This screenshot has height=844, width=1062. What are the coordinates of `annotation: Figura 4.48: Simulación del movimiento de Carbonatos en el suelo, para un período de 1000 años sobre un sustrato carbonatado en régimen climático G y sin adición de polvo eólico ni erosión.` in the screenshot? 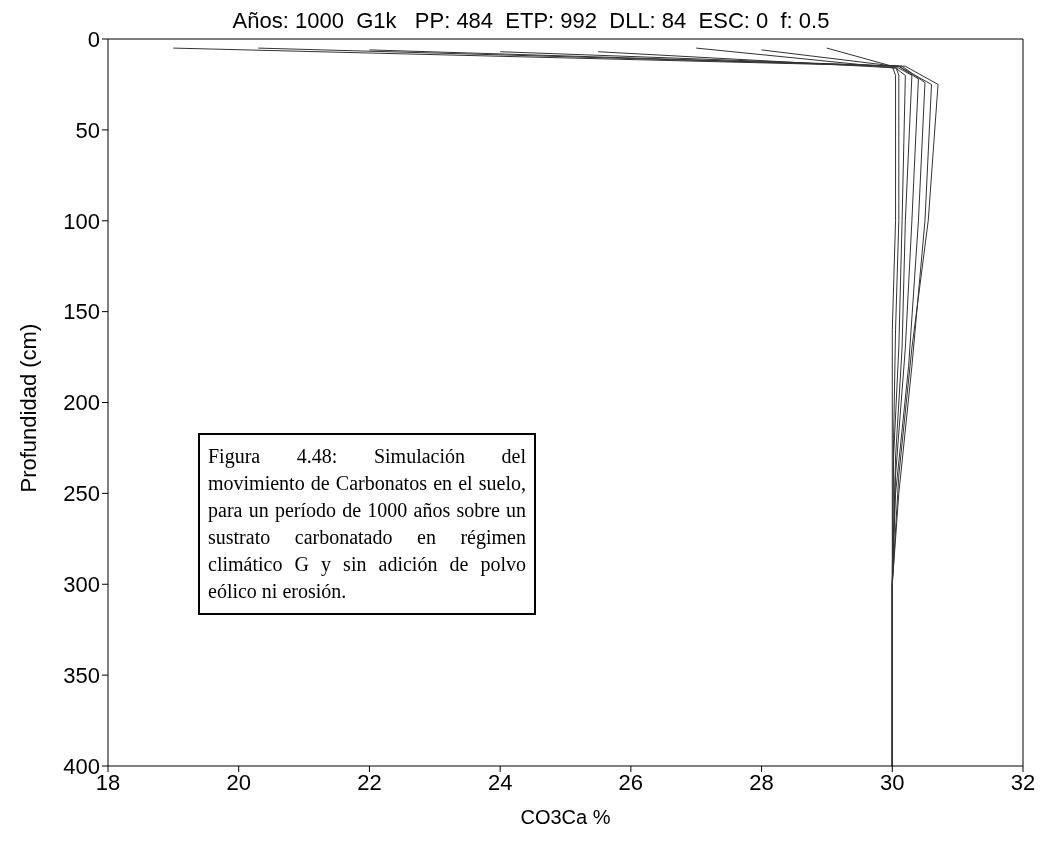 It's located at (367, 524).